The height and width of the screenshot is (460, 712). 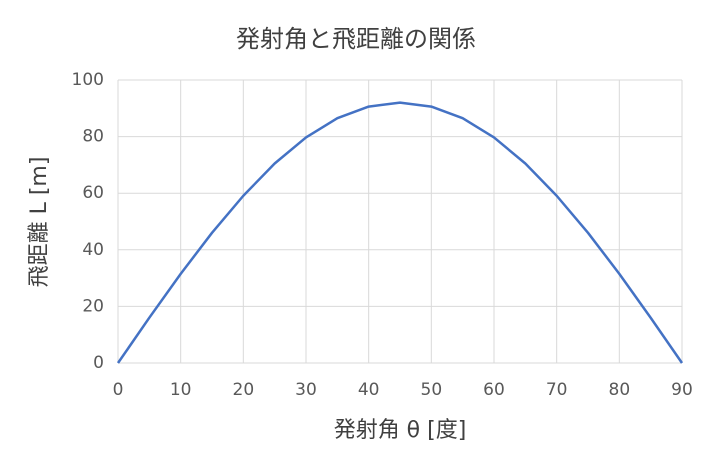 What do you see at coordinates (93, 193) in the screenshot?
I see `y-tick-label: 60` at bounding box center [93, 193].